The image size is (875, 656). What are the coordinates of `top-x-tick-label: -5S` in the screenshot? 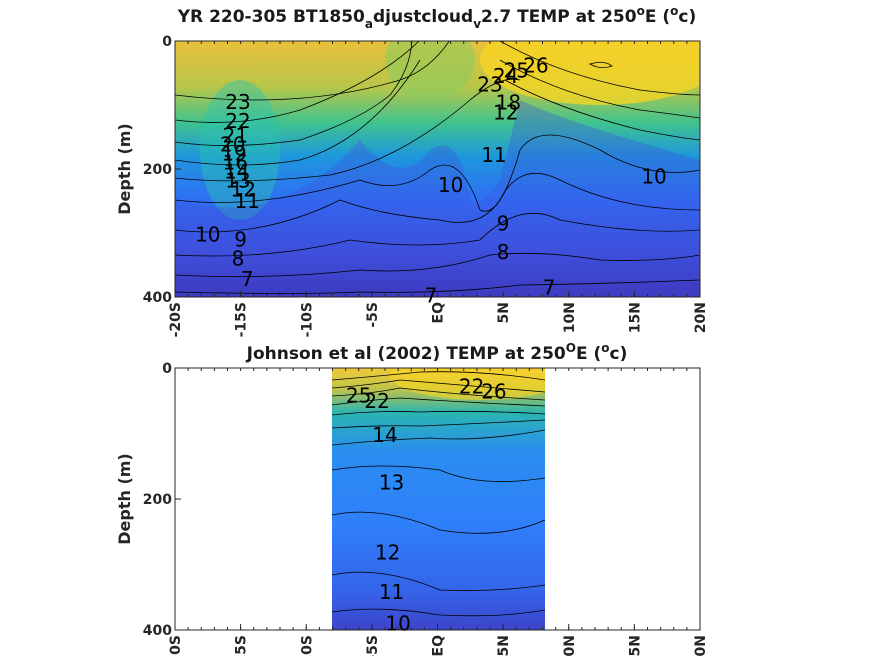 It's located at (373, 315).